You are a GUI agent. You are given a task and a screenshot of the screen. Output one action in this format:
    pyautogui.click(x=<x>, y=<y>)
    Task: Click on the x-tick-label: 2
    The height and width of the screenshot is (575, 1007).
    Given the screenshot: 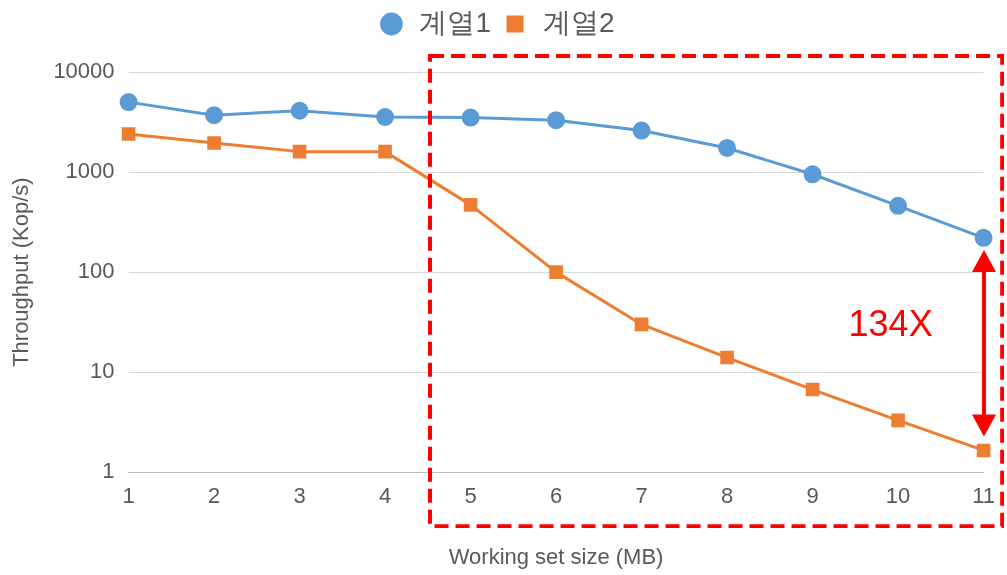 What is the action you would take?
    pyautogui.click(x=214, y=496)
    